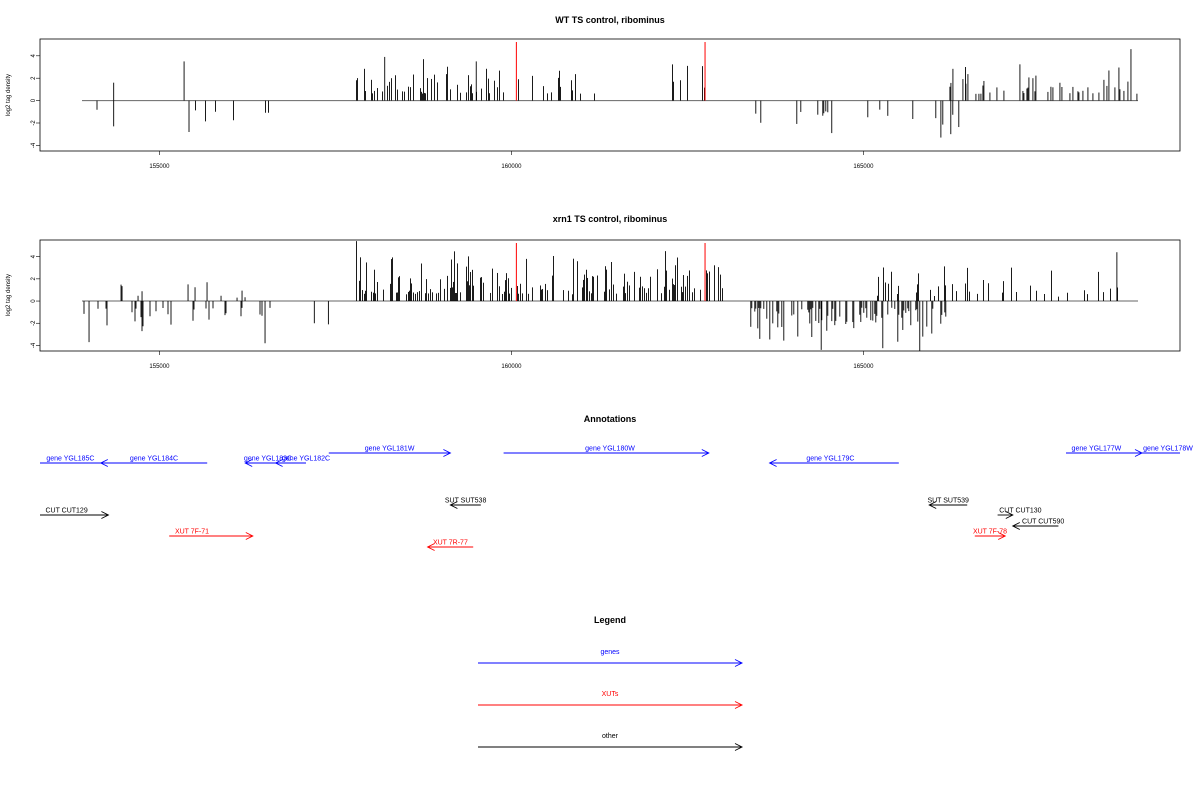 The image size is (1200, 800). Describe the element at coordinates (610, 652) in the screenshot. I see `legend-label: genes` at that location.